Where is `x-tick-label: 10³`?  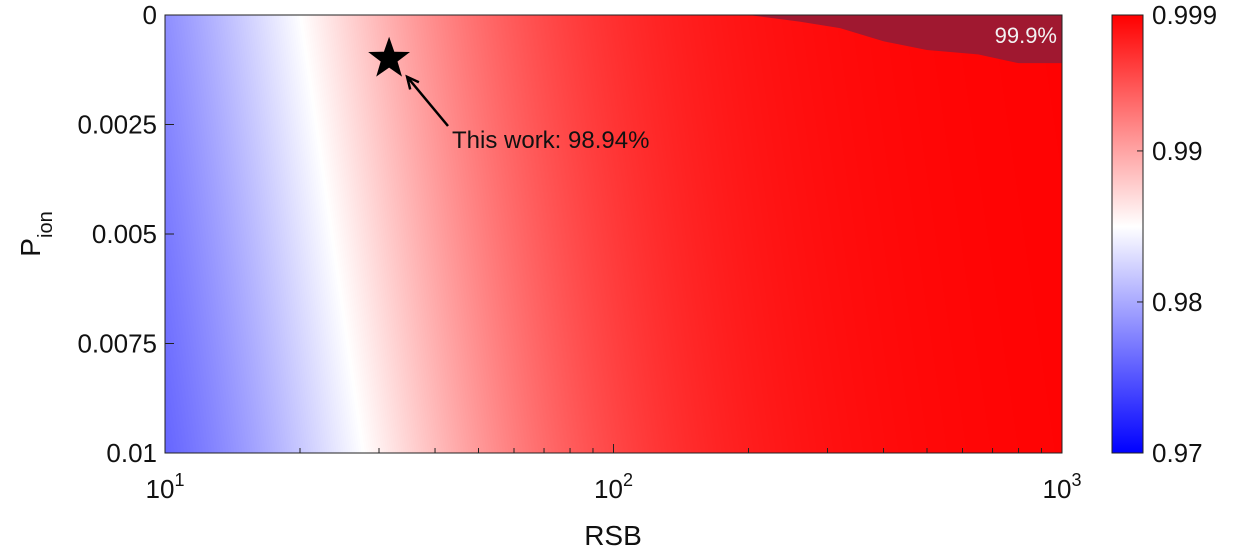 x-tick-label: 10³ is located at coordinates (1062, 487).